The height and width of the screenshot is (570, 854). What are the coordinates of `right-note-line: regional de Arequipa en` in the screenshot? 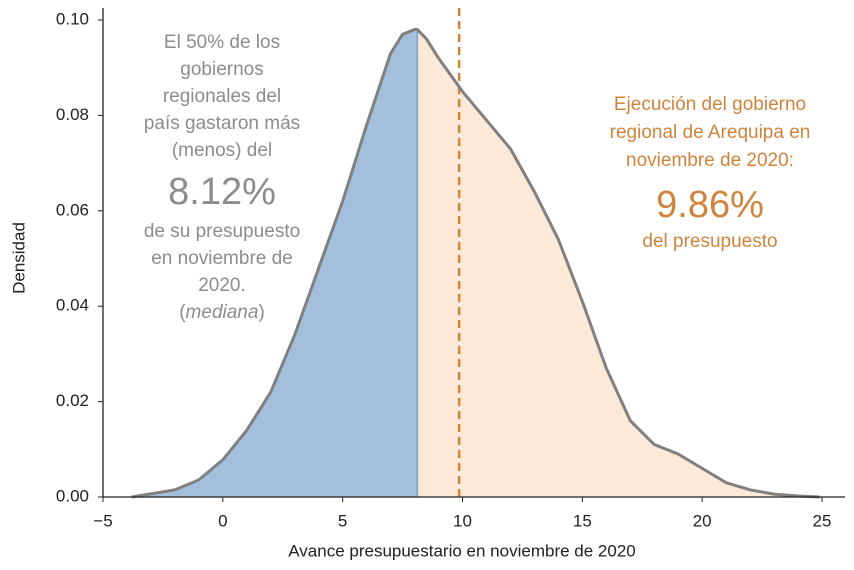 It's located at (710, 132).